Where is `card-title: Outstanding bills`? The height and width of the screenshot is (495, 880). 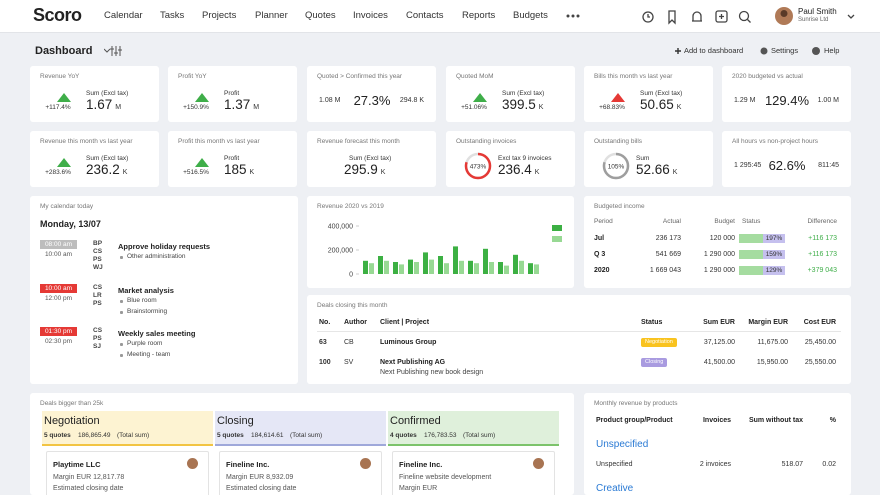
card-title: Outstanding bills is located at coordinates (618, 141).